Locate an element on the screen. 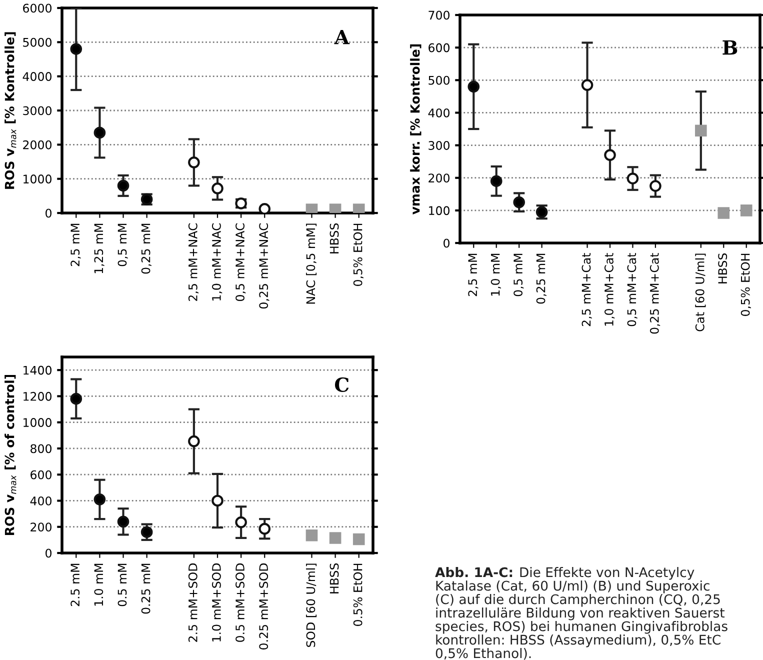 The width and height of the screenshot is (763, 660). y-axis-title: vmax korr. [% Kontrolle] is located at coordinates (416, 129).